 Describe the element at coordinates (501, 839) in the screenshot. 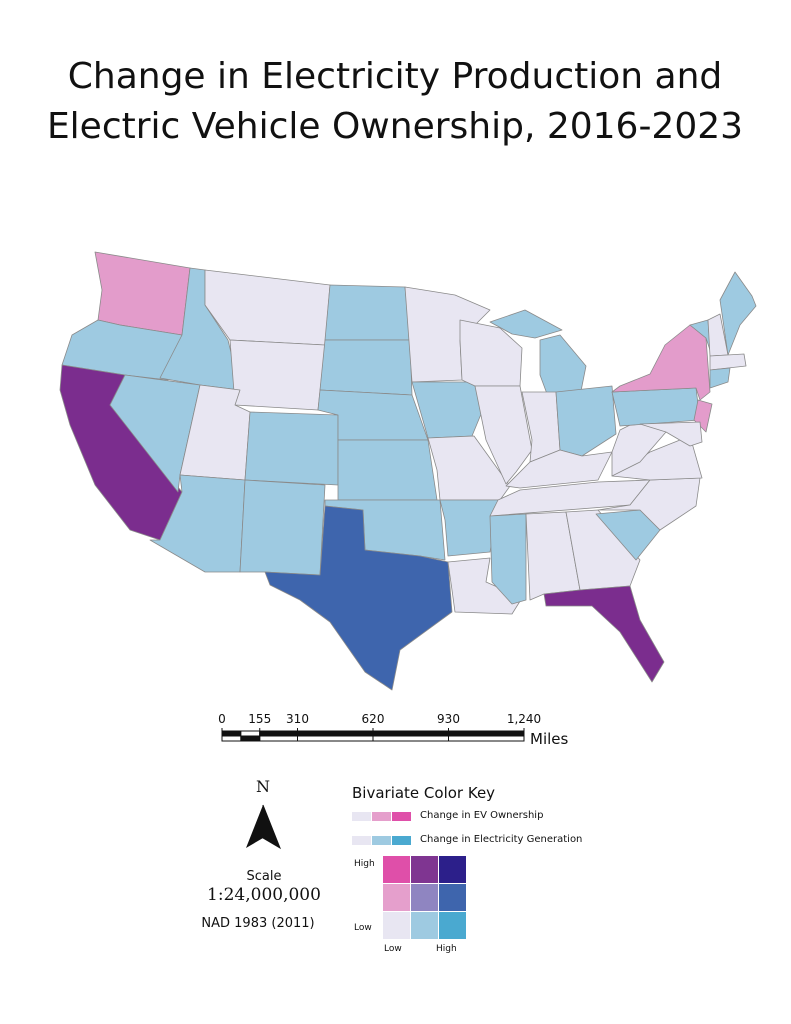

I see `legend-electricity: Change in Electricity Generation` at that location.